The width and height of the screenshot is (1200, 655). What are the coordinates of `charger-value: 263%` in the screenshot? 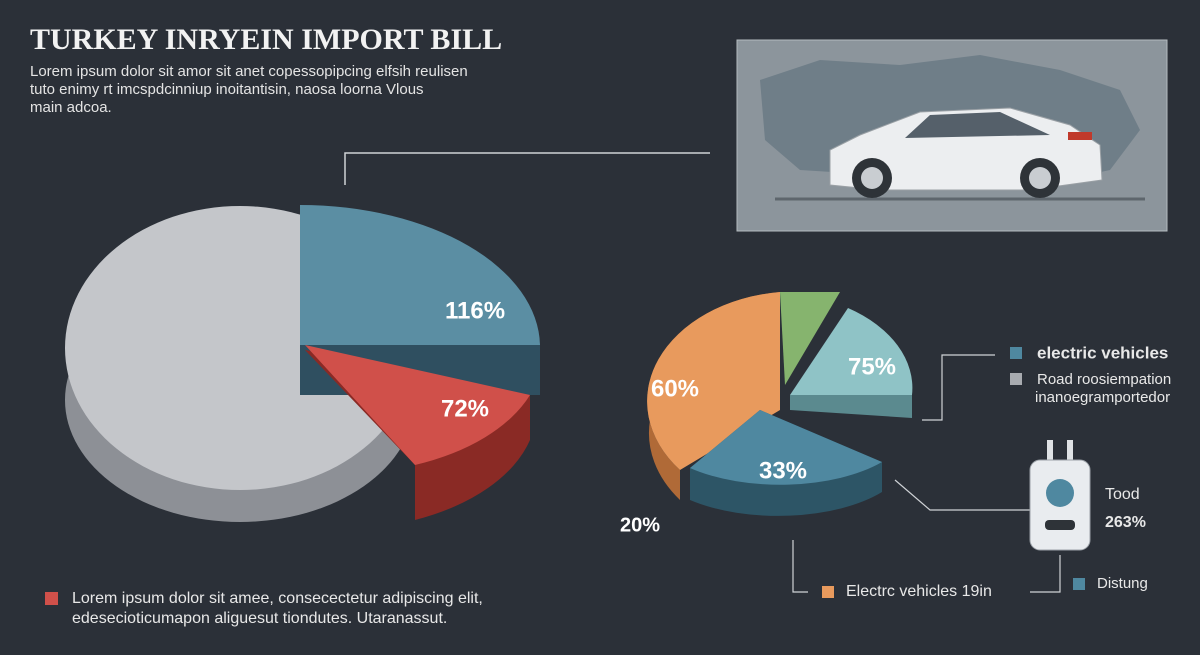 It's located at (1125, 522).